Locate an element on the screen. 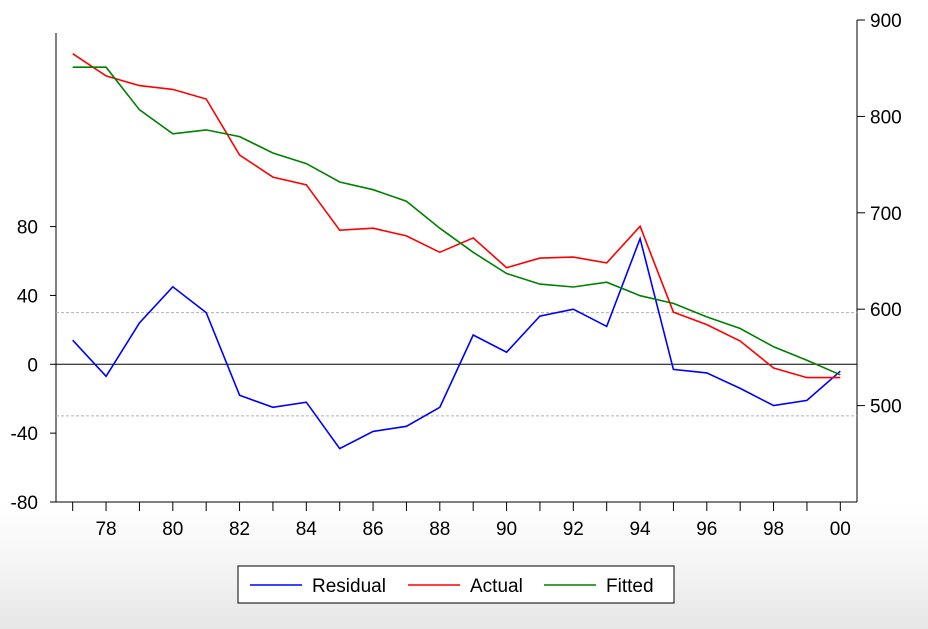  left-tick-label: -40 is located at coordinates (24, 434).